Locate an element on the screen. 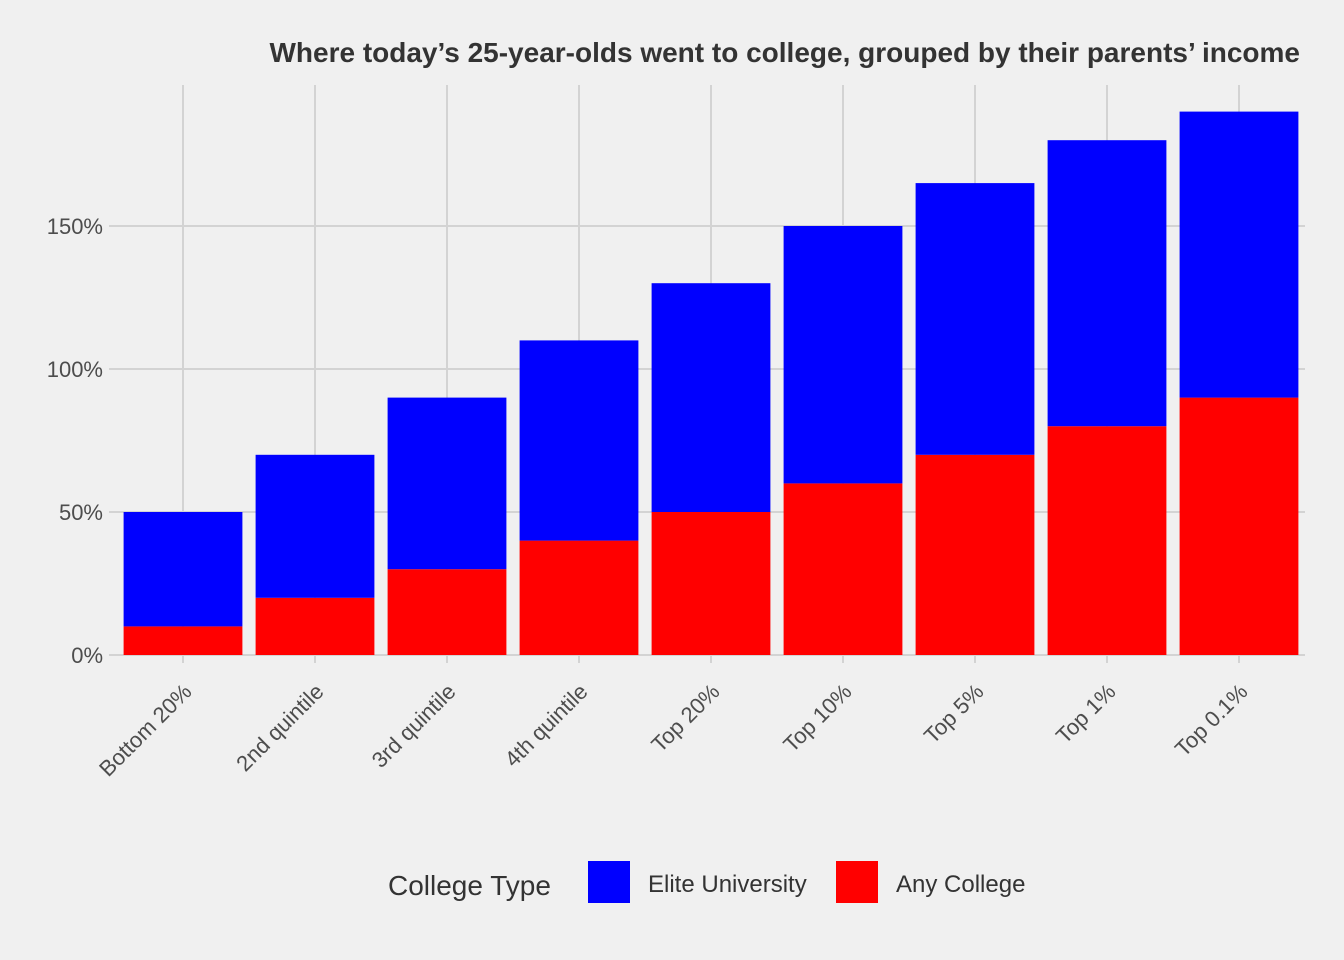 This screenshot has height=960, width=1344. legend: College Type Elite University Any College is located at coordinates (706, 882).